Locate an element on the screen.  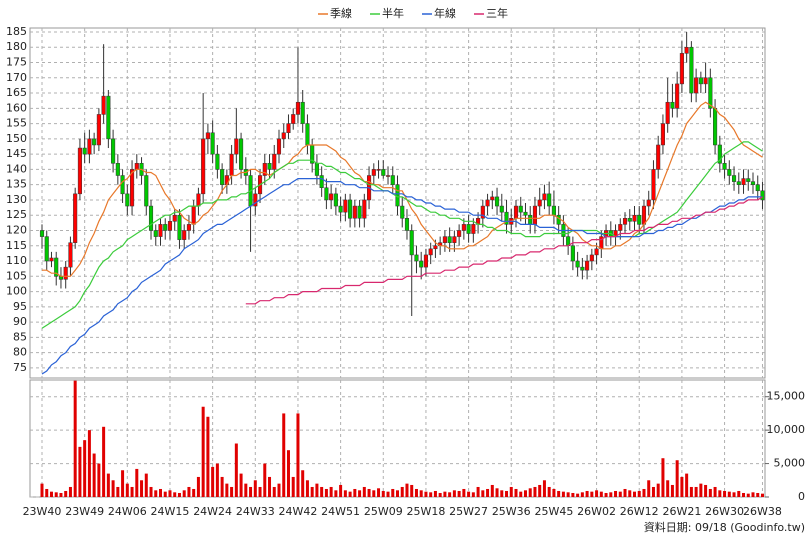
x-tick-label: 23W49 is located at coordinates (84, 511).